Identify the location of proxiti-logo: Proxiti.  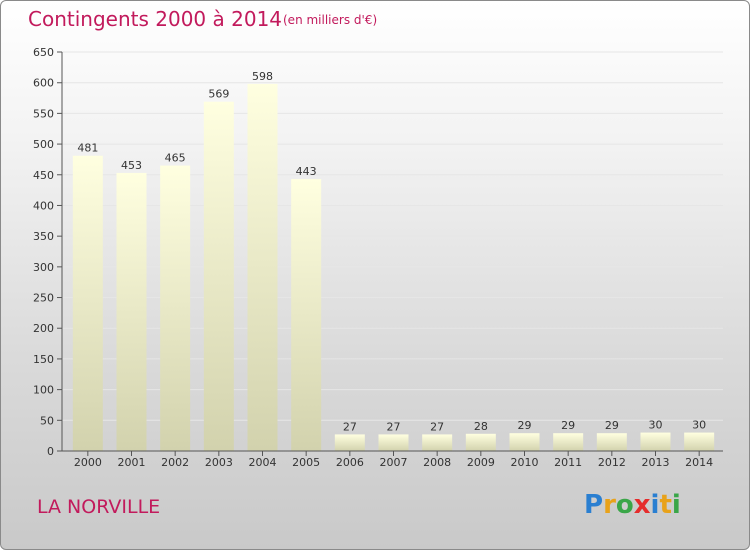
(632, 505).